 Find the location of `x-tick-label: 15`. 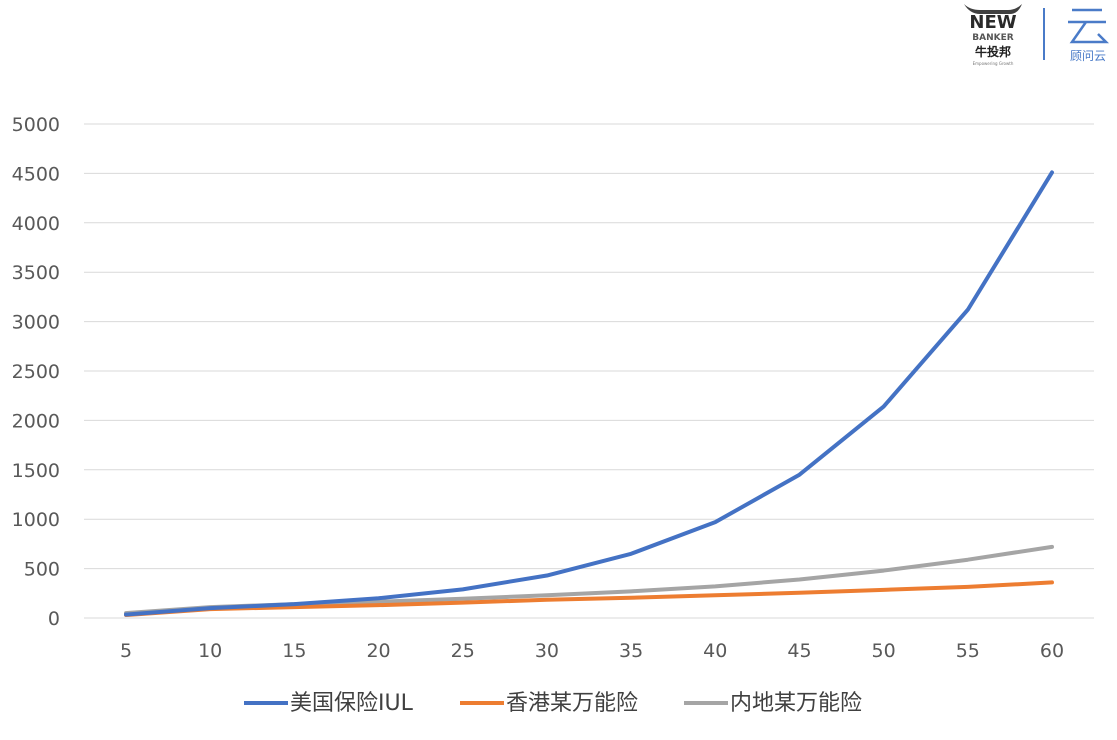

x-tick-label: 15 is located at coordinates (294, 651).